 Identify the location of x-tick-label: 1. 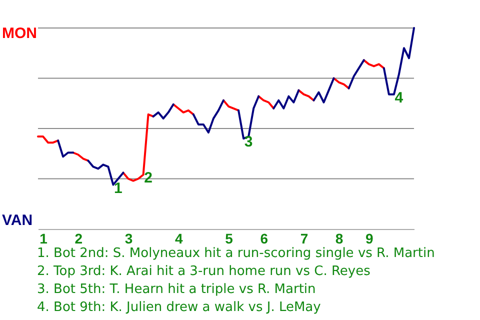
(44, 238).